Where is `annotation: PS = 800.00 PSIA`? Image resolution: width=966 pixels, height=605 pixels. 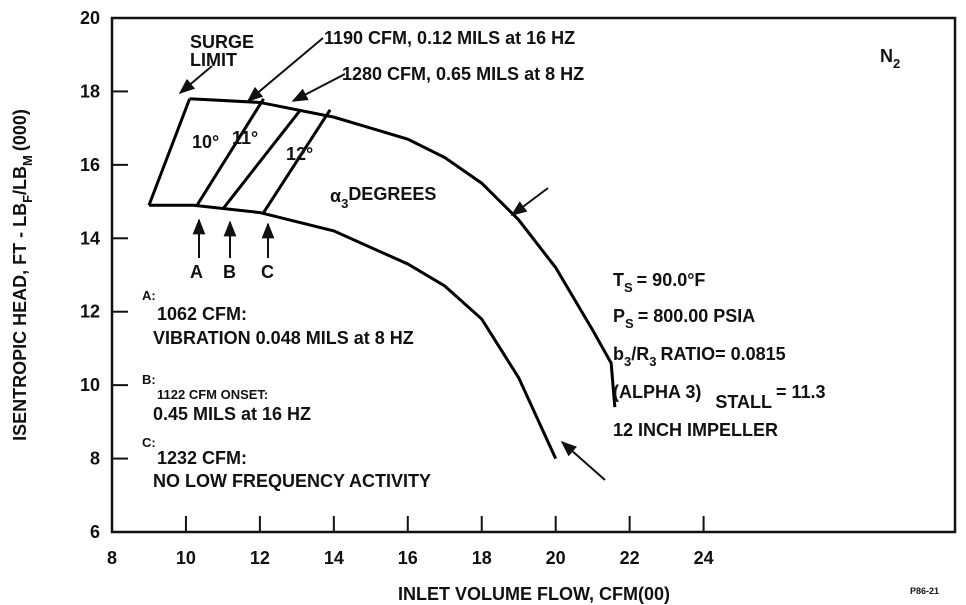 annotation: PS = 800.00 PSIA is located at coordinates (684, 318).